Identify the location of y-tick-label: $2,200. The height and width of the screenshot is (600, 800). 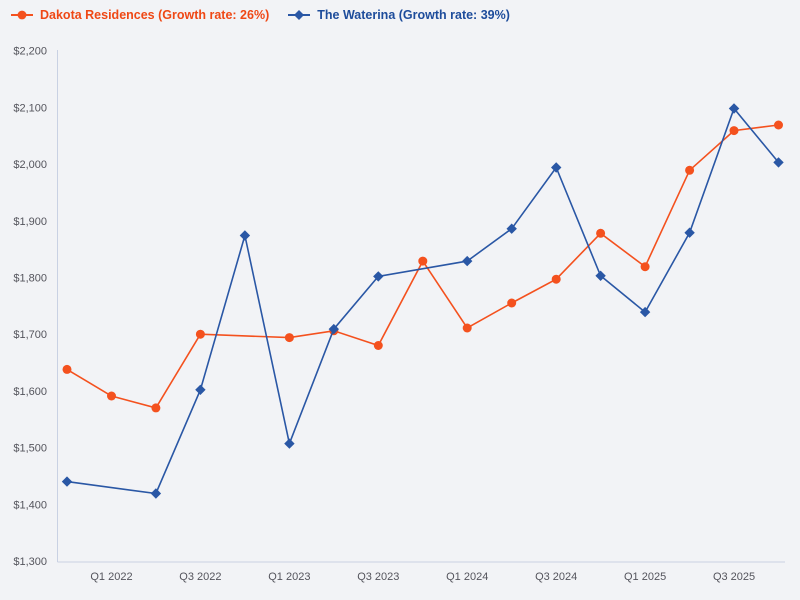
(30, 52).